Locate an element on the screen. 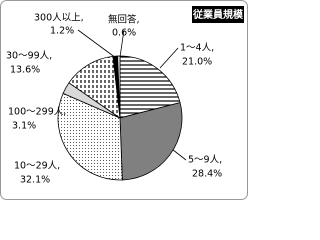 The height and width of the screenshot is (240, 320). slice-category: 5～9人, is located at coordinates (205, 160).